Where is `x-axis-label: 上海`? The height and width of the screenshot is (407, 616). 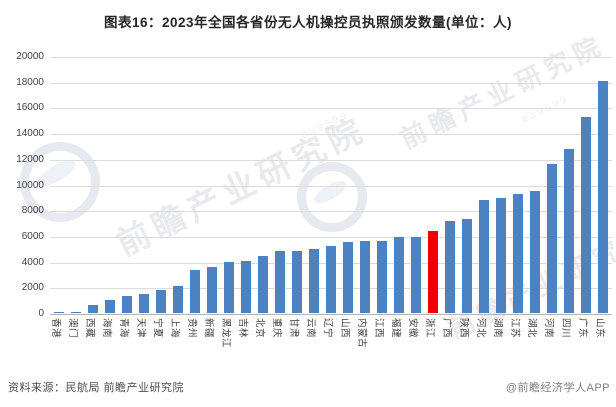
x-axis-label: 上海 is located at coordinates (174, 328).